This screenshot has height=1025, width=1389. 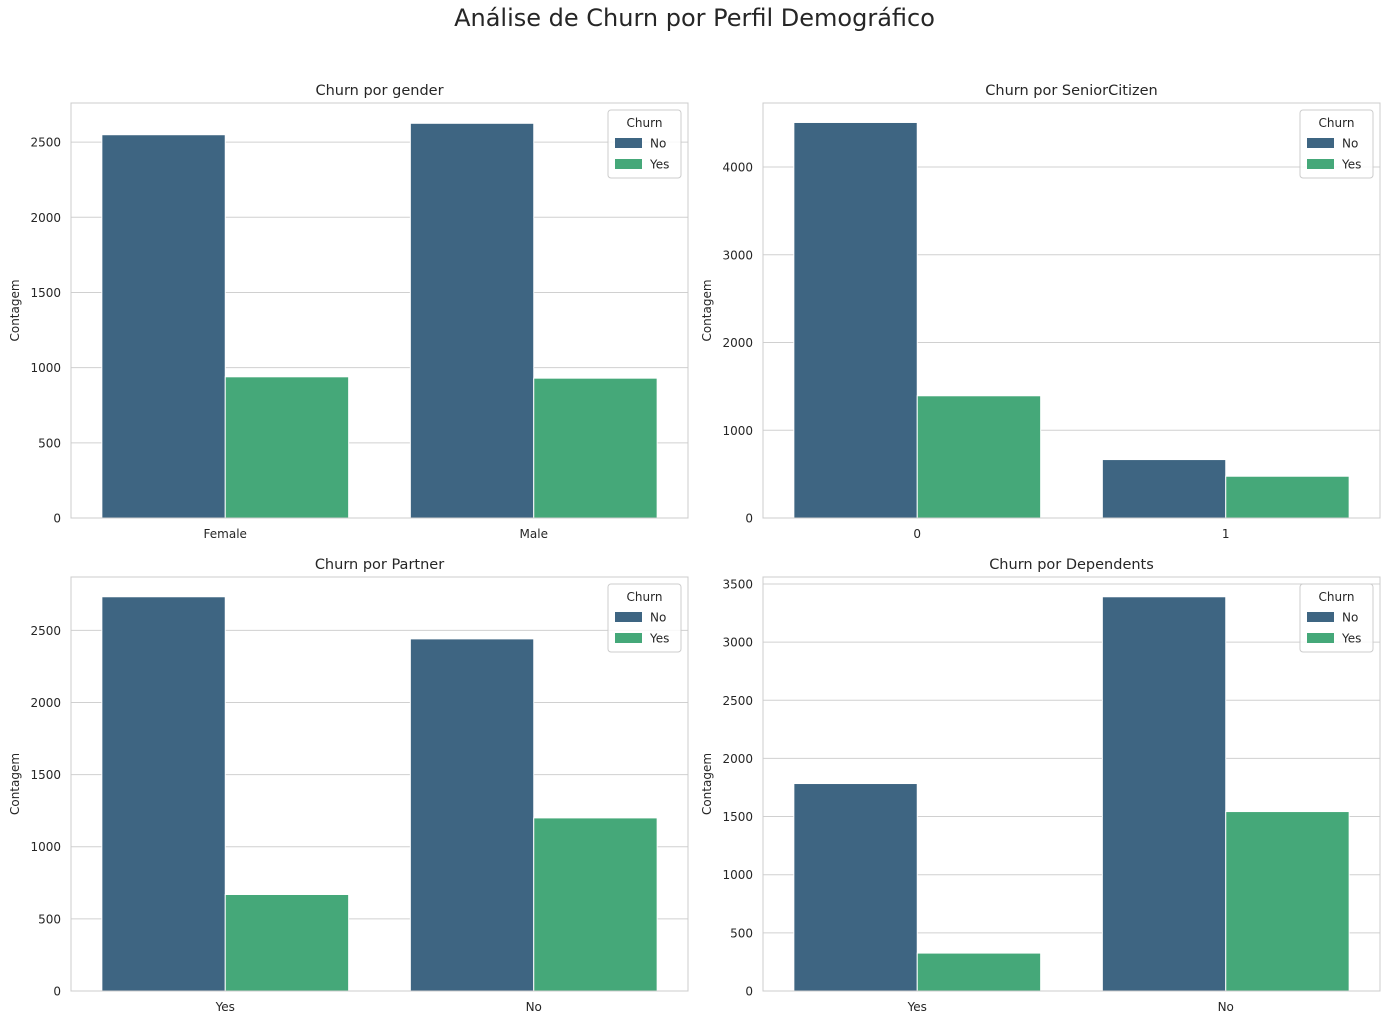 What do you see at coordinates (379, 91) in the screenshot?
I see `panel-title: Churn por gender` at bounding box center [379, 91].